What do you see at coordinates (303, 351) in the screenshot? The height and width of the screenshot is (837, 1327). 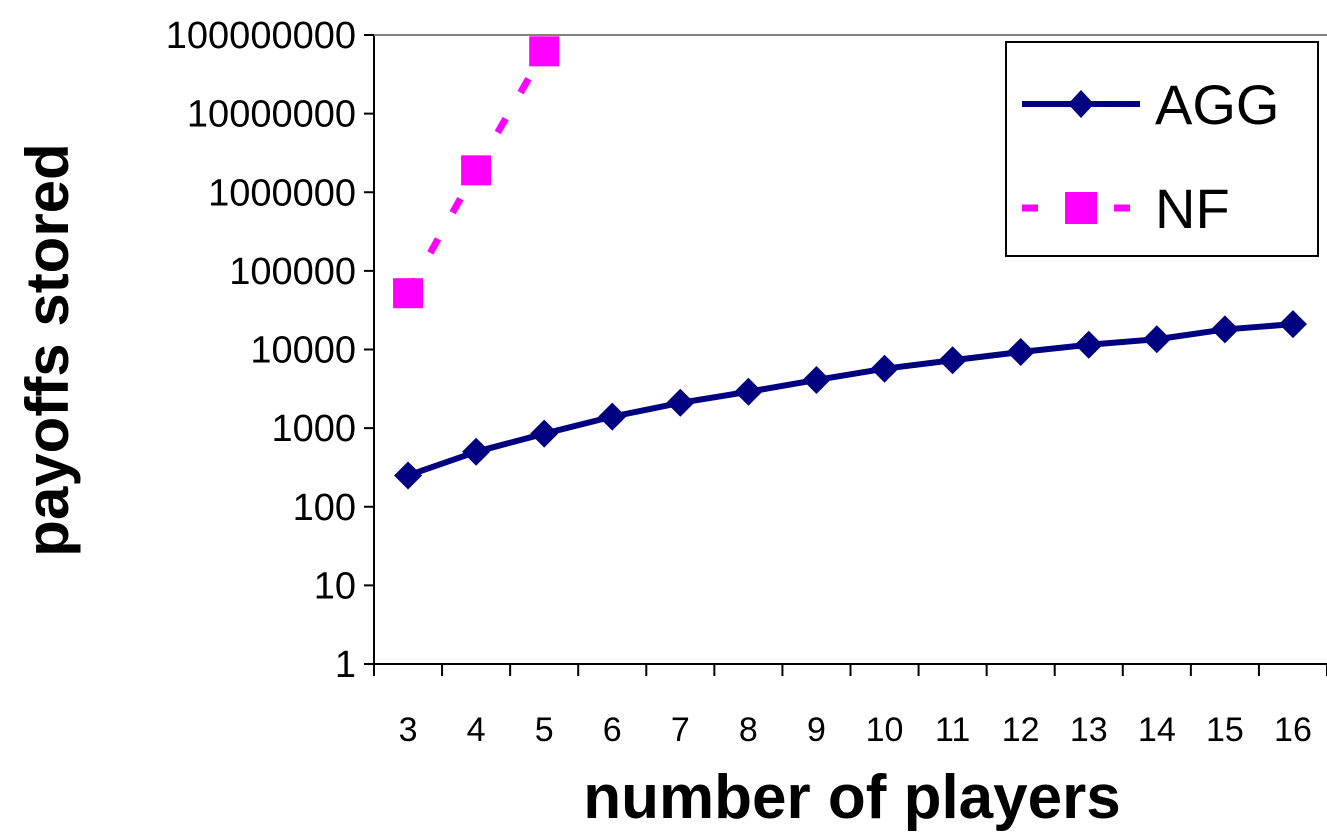 I see `y-tick-label: 10000` at bounding box center [303, 351].